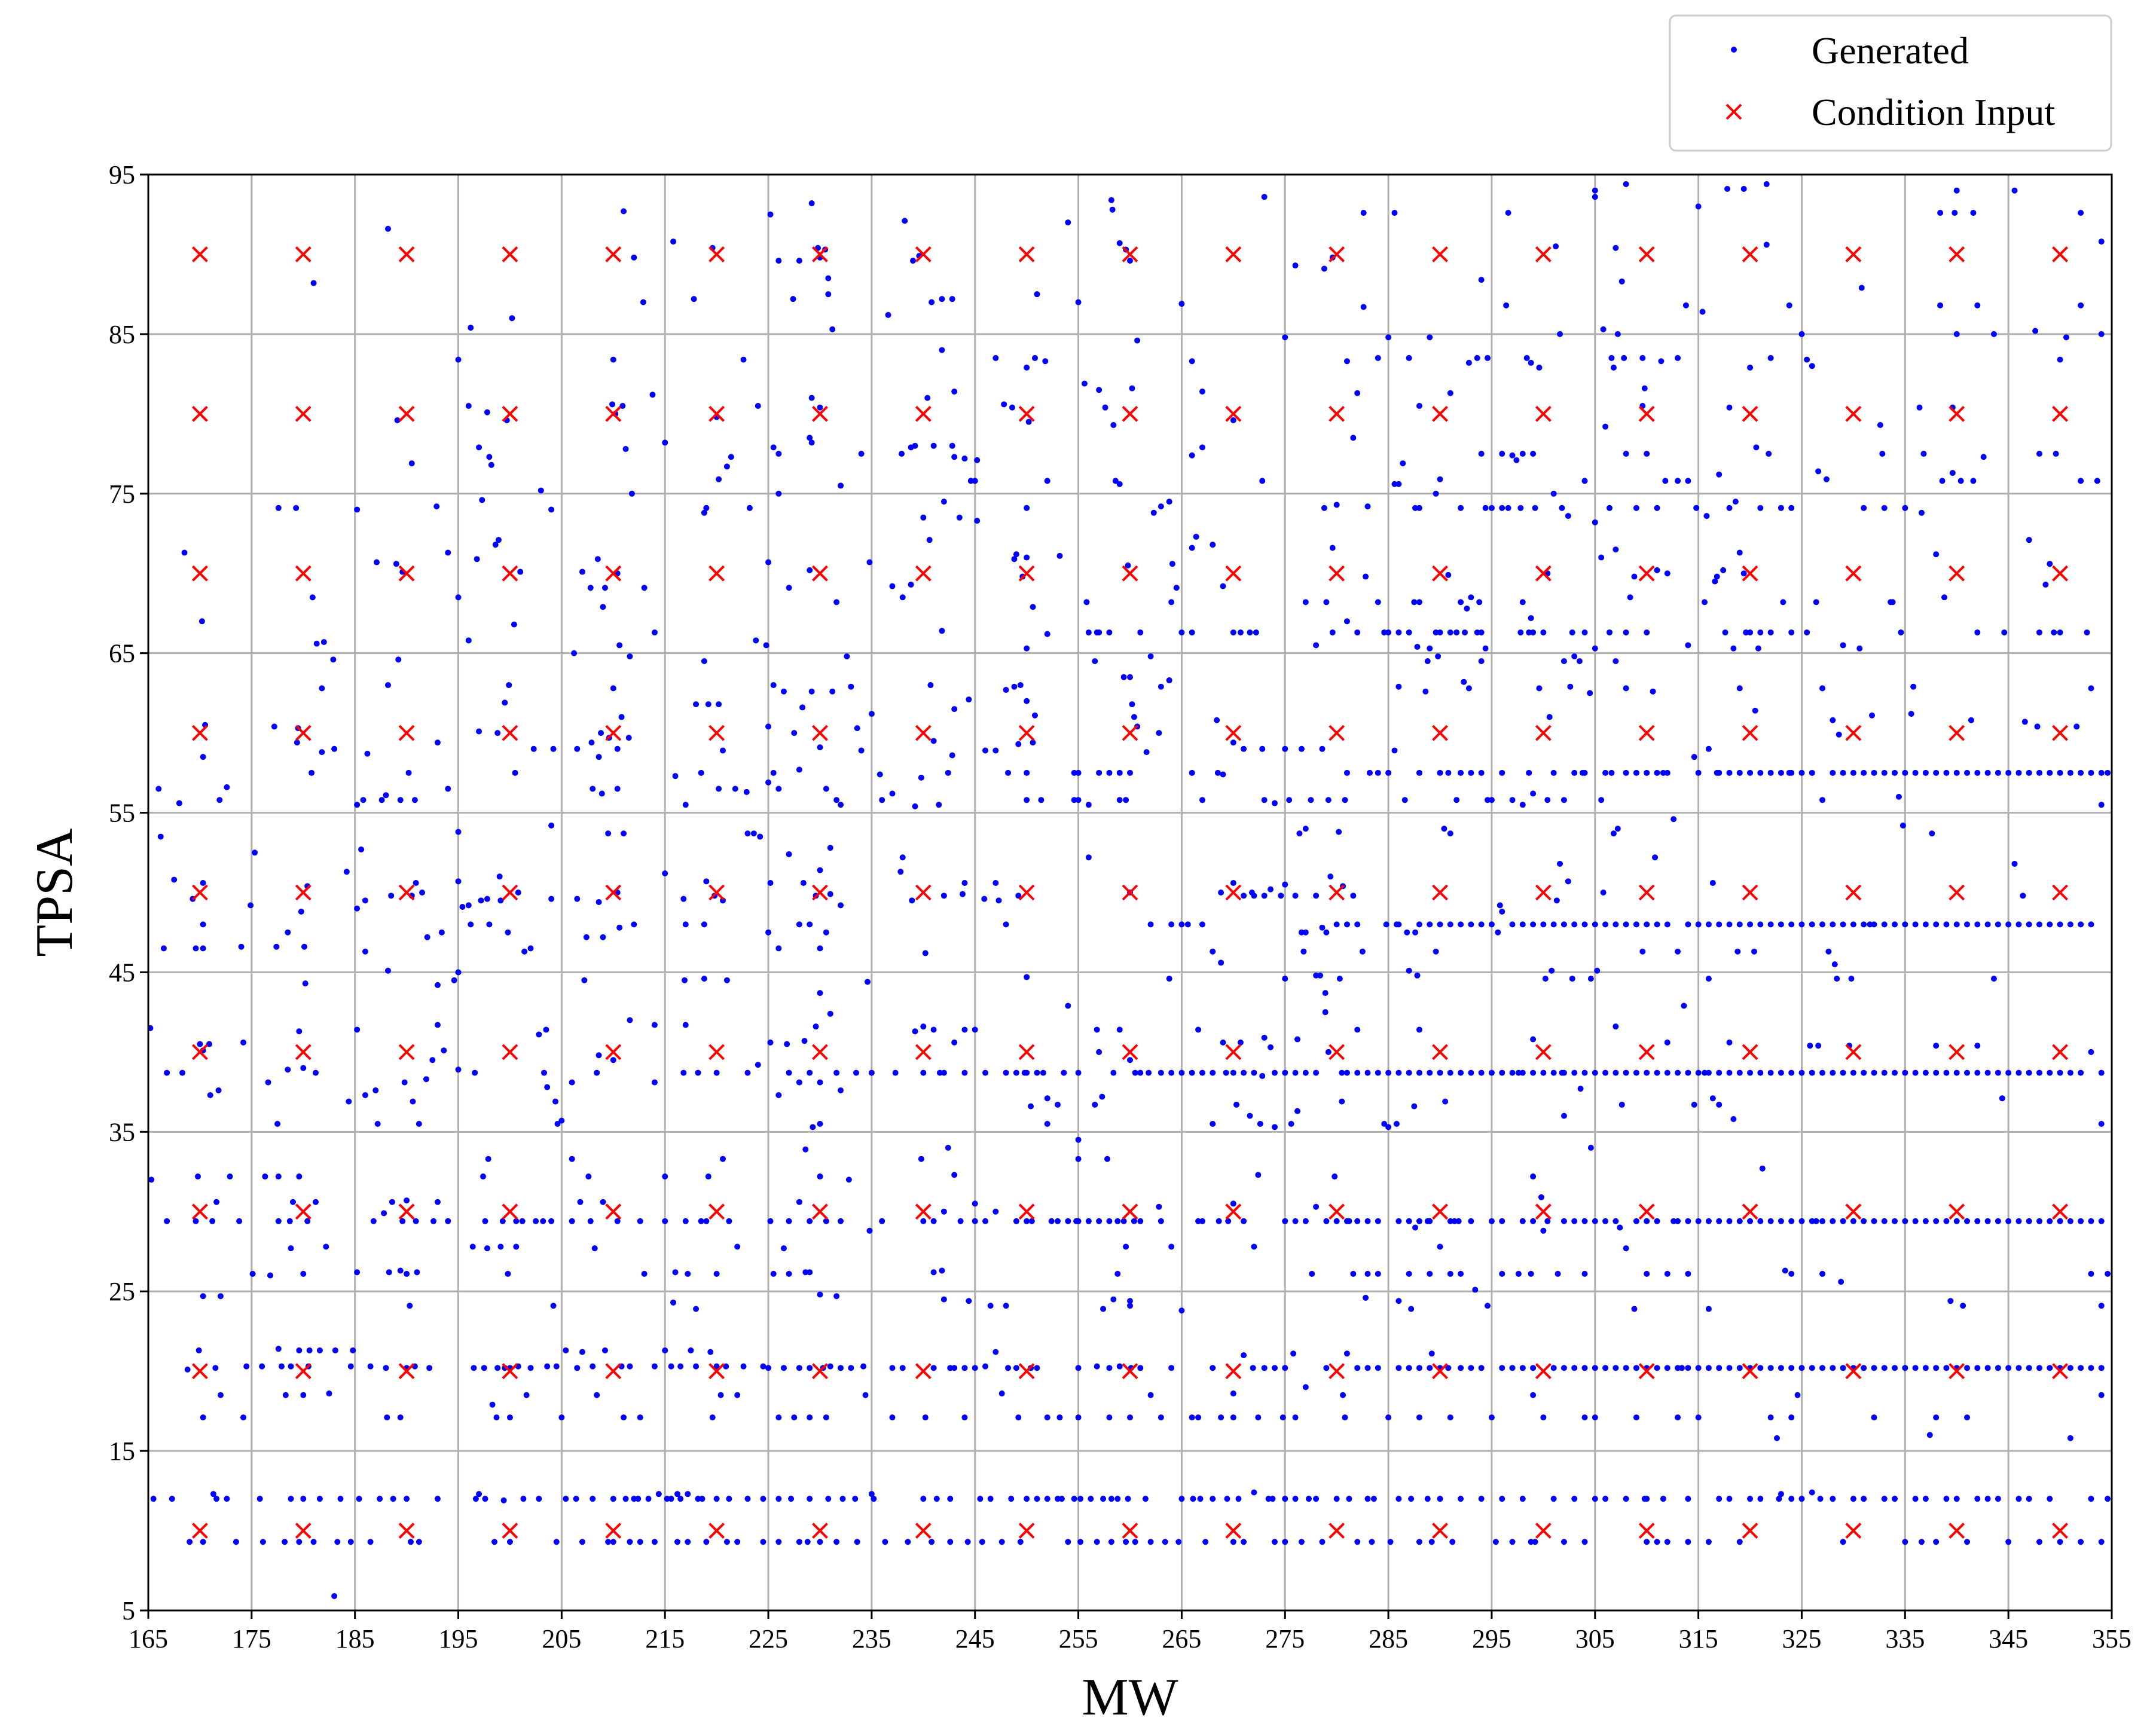 The width and height of the screenshot is (2153, 1736). Describe the element at coordinates (1491, 1639) in the screenshot. I see `x-tick-label: 295` at that location.